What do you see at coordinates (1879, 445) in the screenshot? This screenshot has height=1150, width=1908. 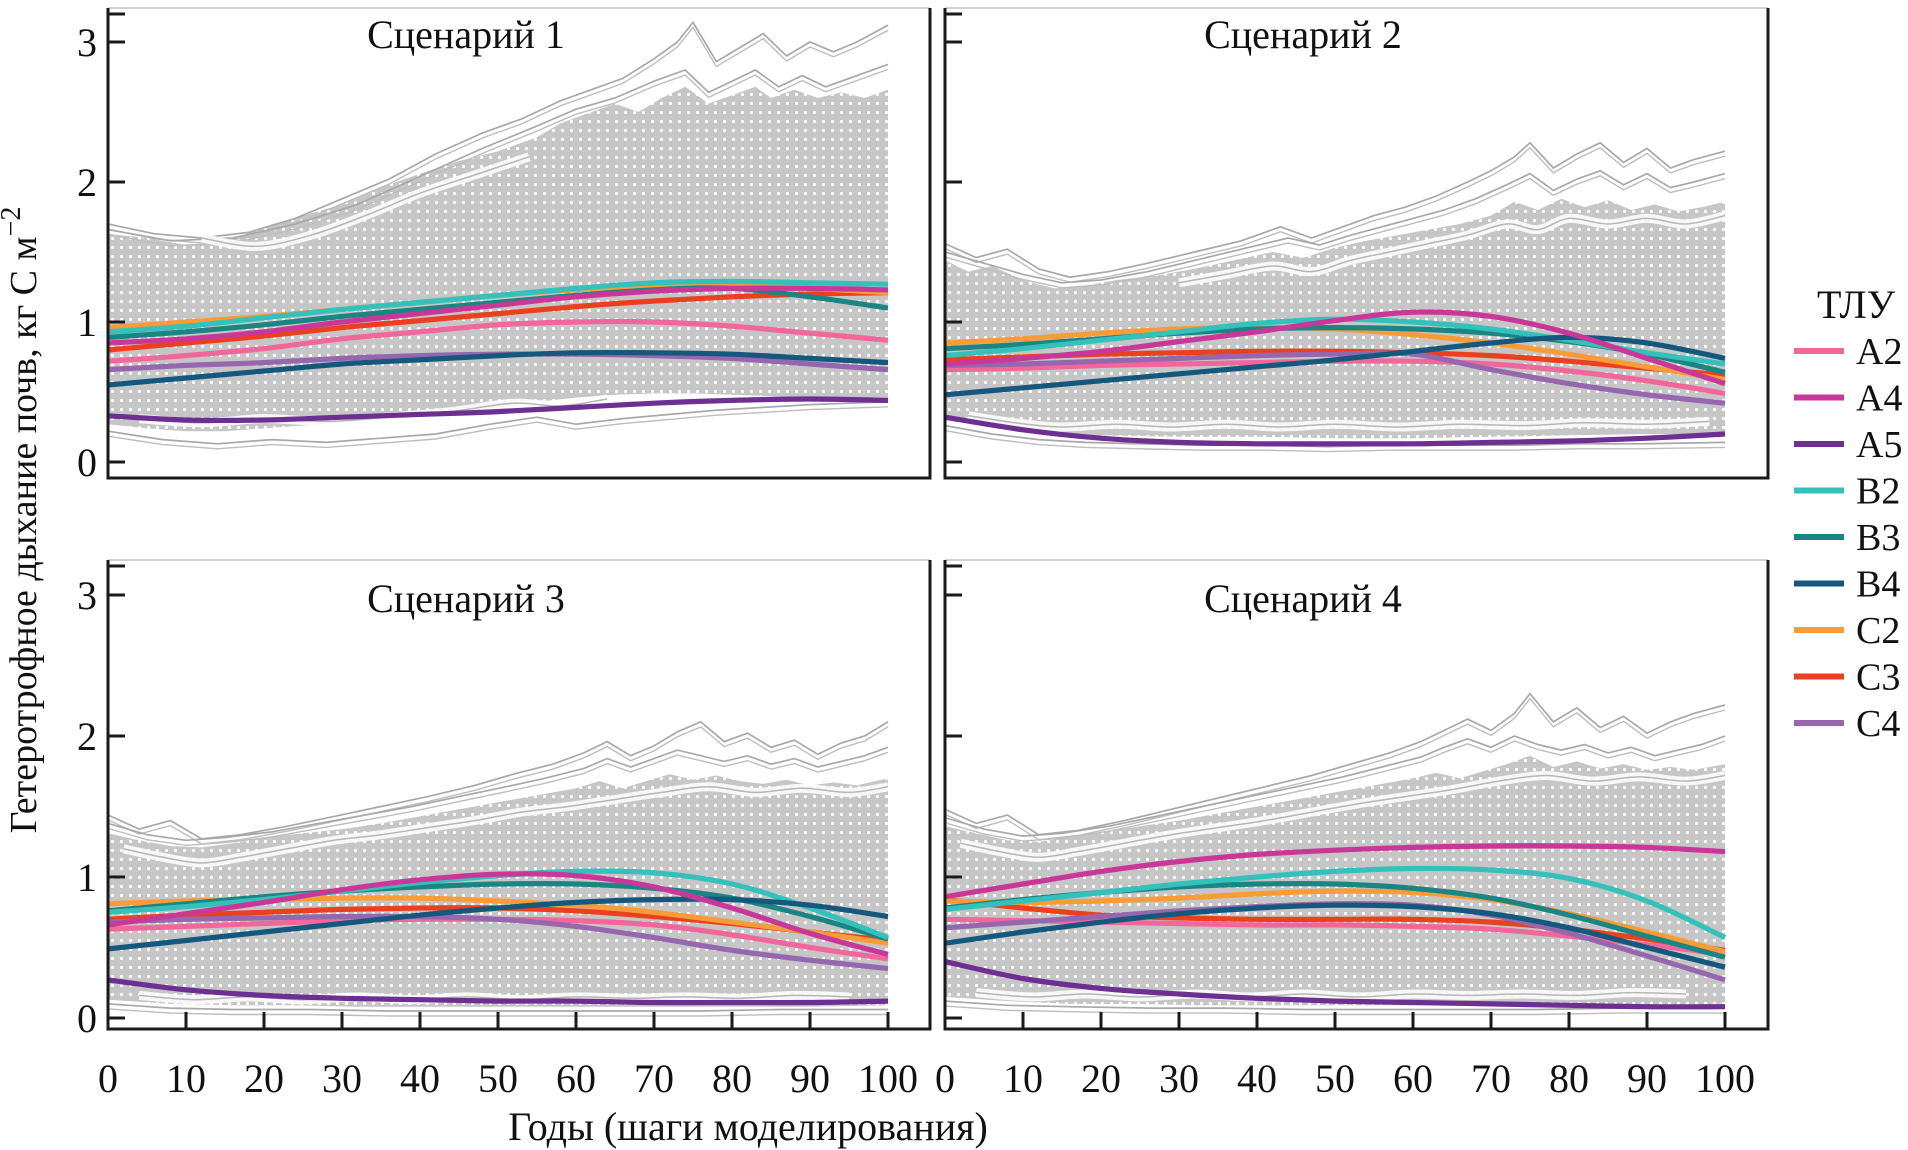 I see `legend-label: A5` at bounding box center [1879, 445].